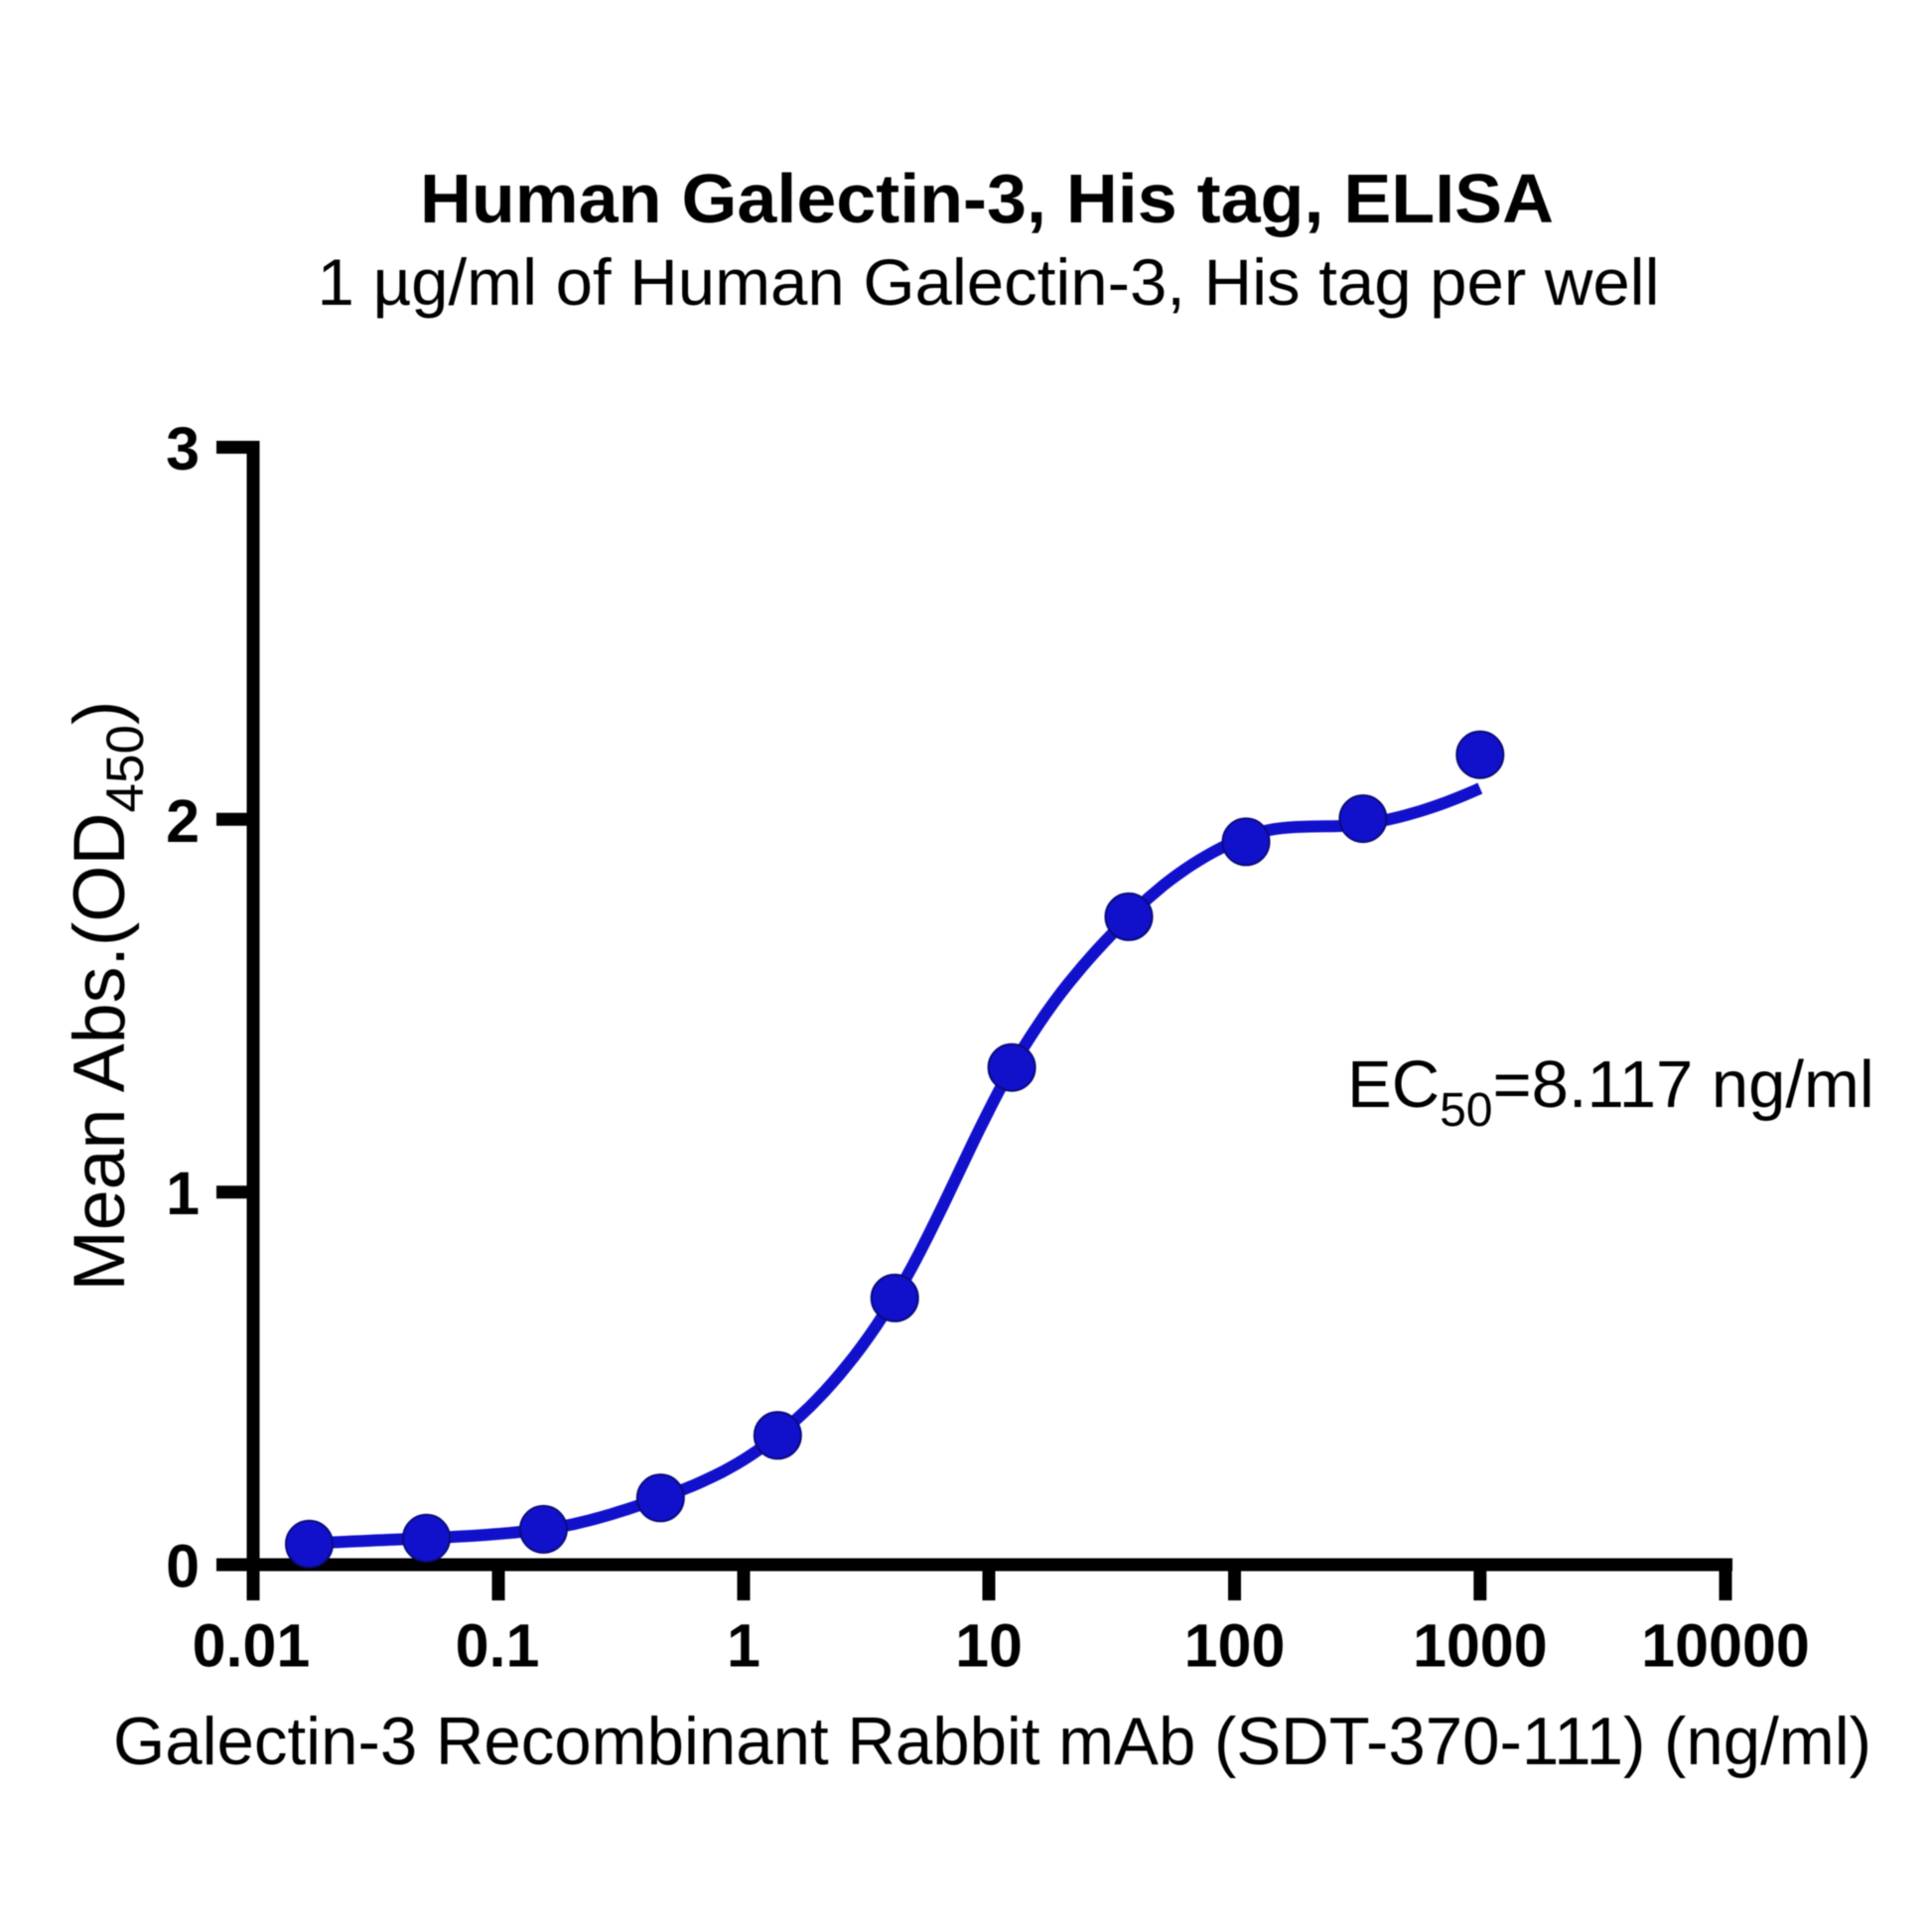  What do you see at coordinates (498, 1646) in the screenshot?
I see `svg-text: 0.1` at bounding box center [498, 1646].